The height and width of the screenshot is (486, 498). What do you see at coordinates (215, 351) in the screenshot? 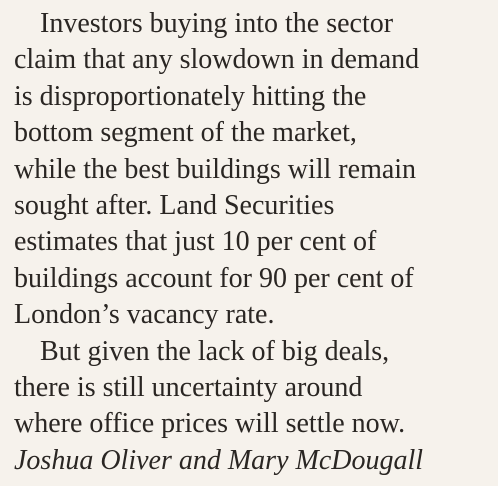
I see `text-line: But given the lack of big deals,` at bounding box center [215, 351].